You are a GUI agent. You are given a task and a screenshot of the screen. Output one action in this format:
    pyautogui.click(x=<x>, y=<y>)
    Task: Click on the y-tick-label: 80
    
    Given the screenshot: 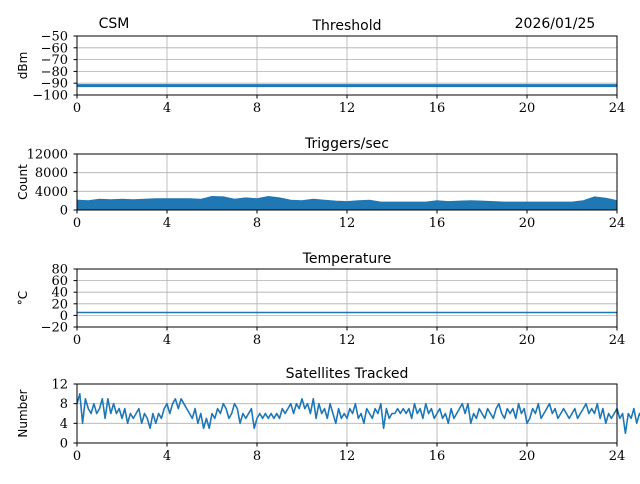 What is the action you would take?
    pyautogui.click(x=59, y=270)
    